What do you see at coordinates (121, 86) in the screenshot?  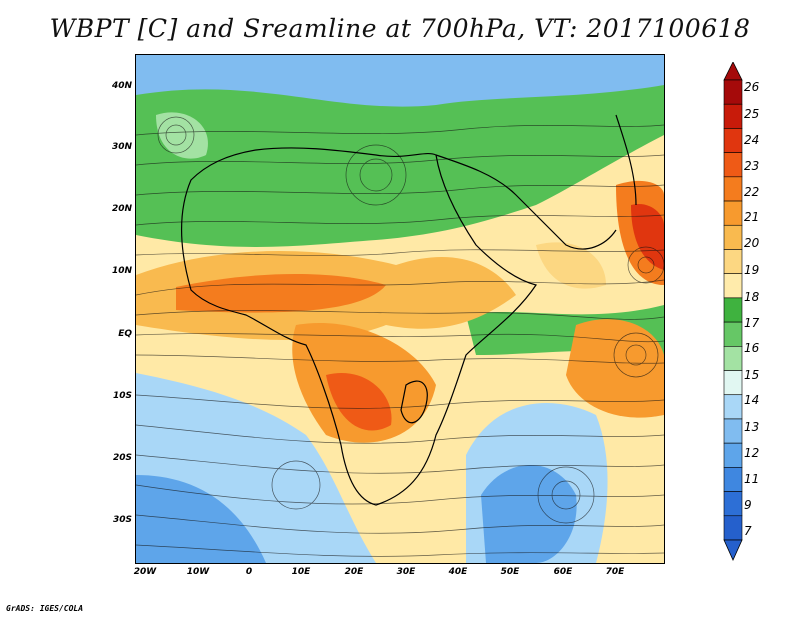 I see `lat-tick-label: 40N` at bounding box center [121, 86].